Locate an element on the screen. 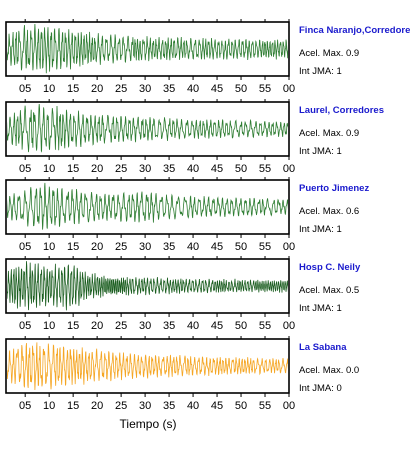 The height and width of the screenshot is (460, 410). max-accel-label: Acel. Max. 0.0 is located at coordinates (329, 370).